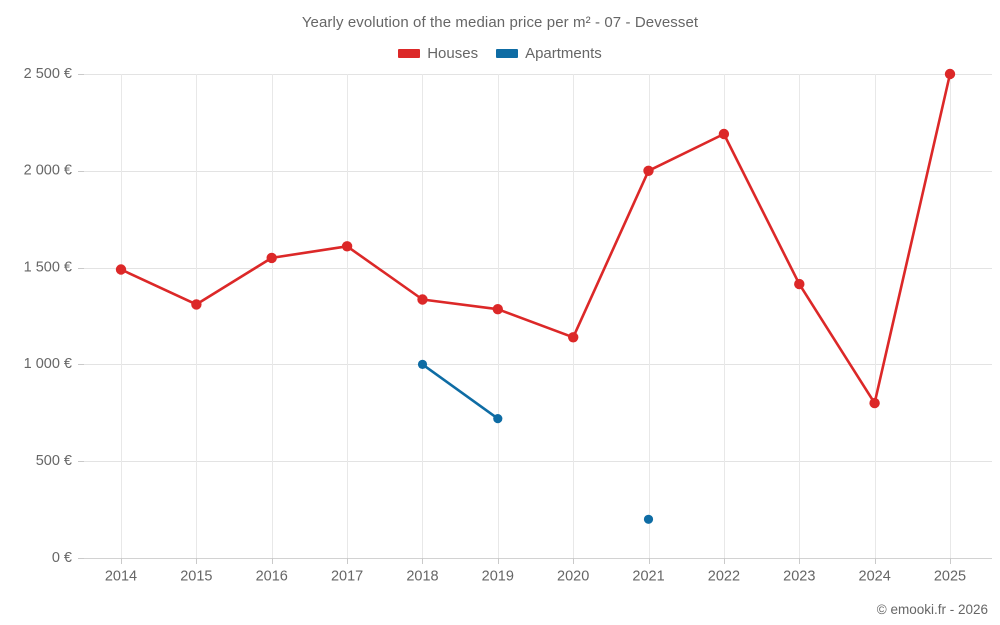 The height and width of the screenshot is (625, 1000). Describe the element at coordinates (48, 171) in the screenshot. I see `y-tick-label: 2 000 €` at that location.